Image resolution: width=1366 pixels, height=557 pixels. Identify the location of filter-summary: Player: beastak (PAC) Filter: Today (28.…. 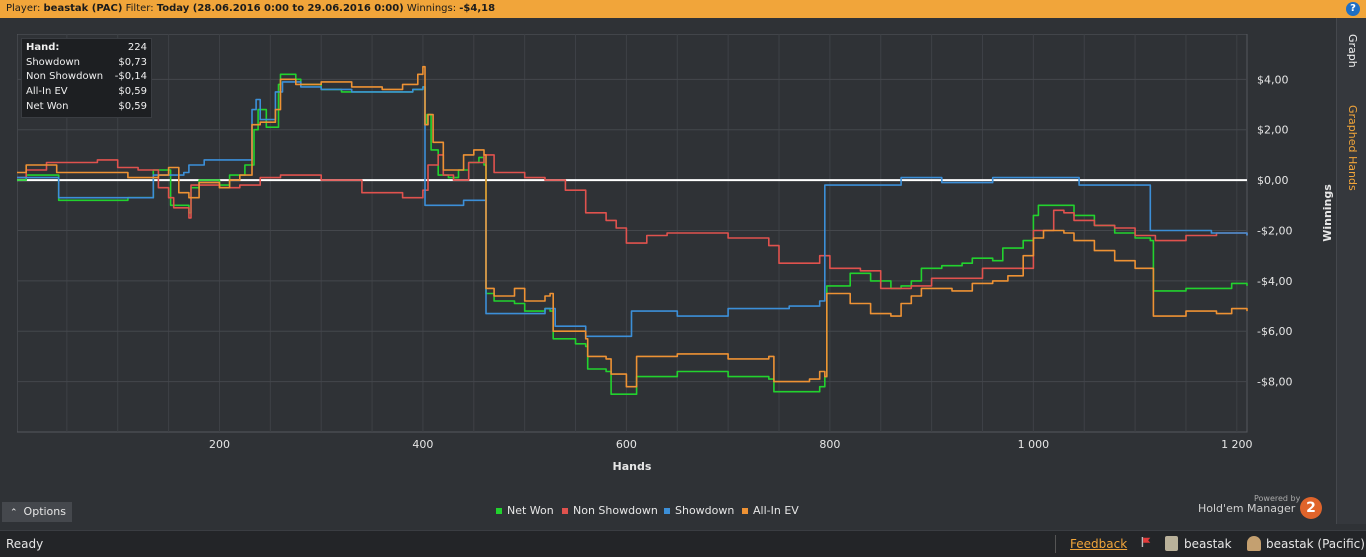
(250, 9).